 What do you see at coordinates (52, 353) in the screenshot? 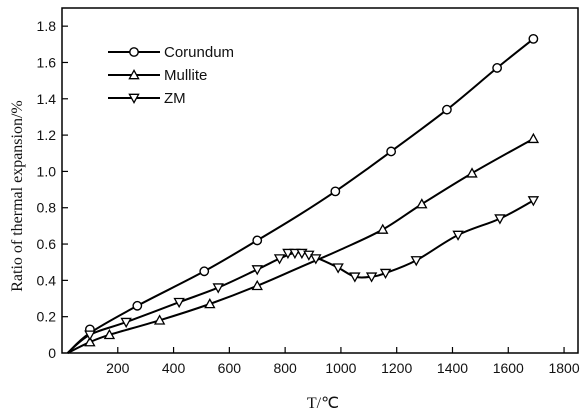
I see `y-tick-label: 0` at bounding box center [52, 353].